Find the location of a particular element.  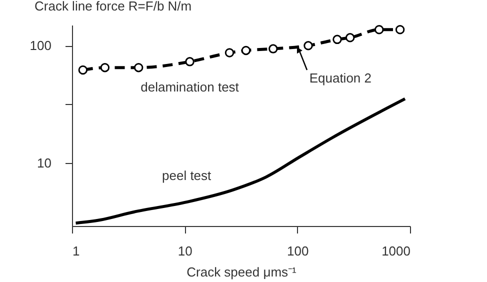

series-label: delamination test is located at coordinates (190, 87).